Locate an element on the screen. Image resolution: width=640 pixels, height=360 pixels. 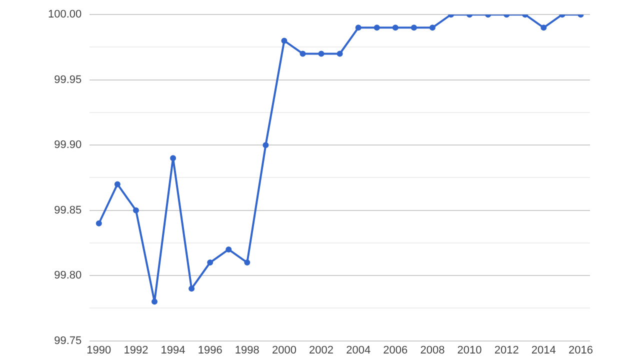
x-tick-label: 2016 is located at coordinates (580, 350).